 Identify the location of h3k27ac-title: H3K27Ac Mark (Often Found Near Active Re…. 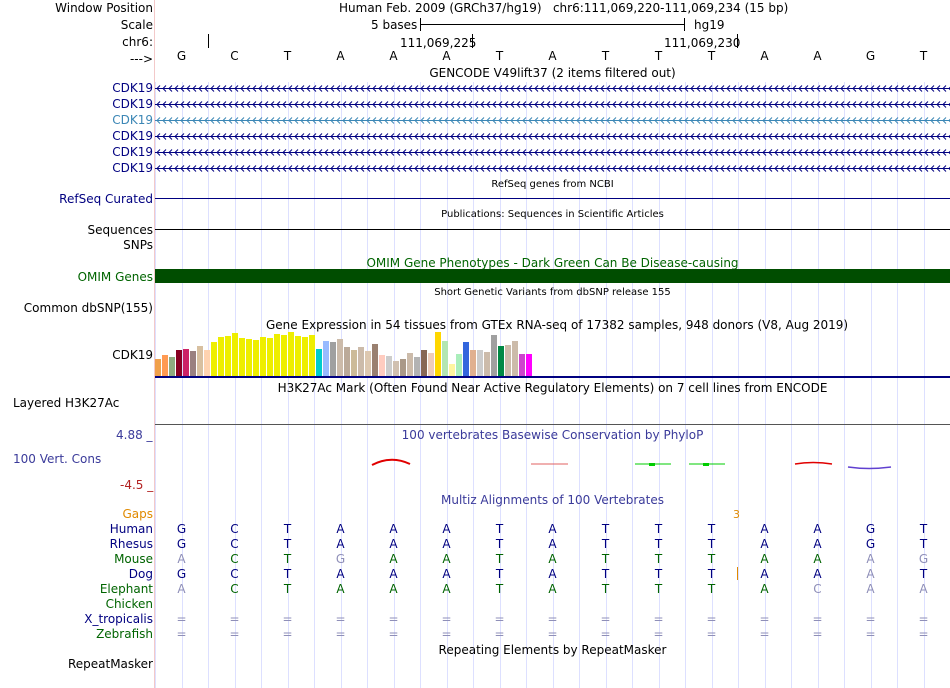
(552, 388).